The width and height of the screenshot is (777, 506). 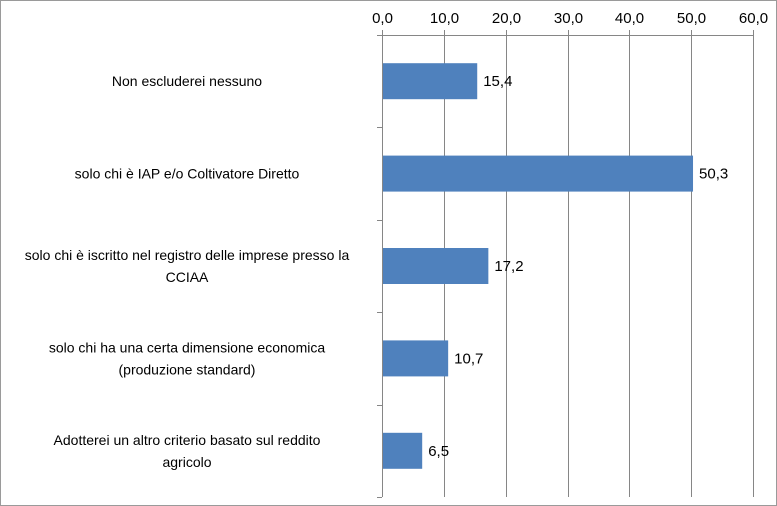 I want to click on x-axis-tick-labels: 0,0 10,0 20,0 30,0 40,0 50,0 60,0, so click(x=570, y=18).